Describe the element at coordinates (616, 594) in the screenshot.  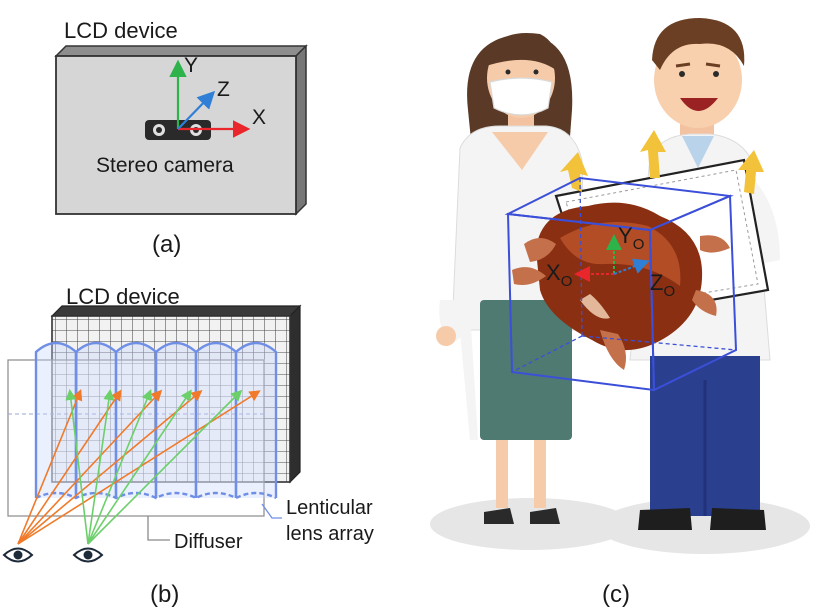
I see `caption-c: (c)` at that location.